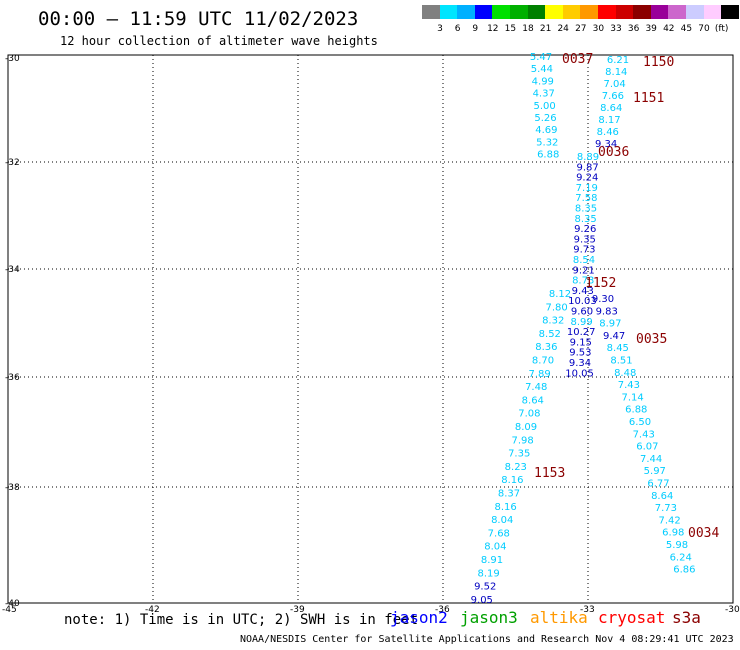 The image size is (740, 650). Describe the element at coordinates (732, 610) in the screenshot. I see `longitude-tick-label: -30` at that location.